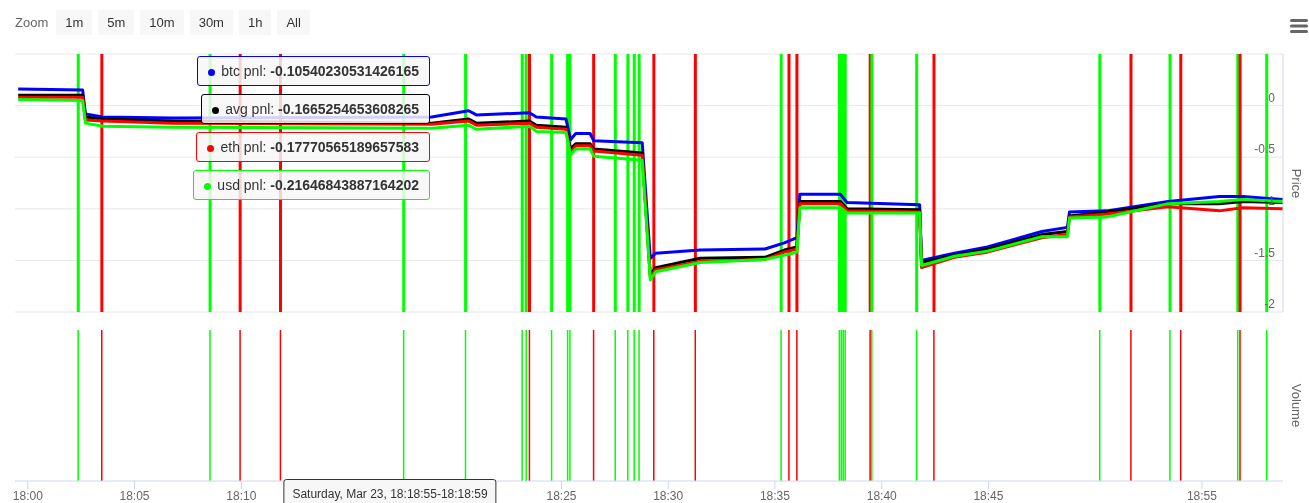 The width and height of the screenshot is (1309, 503). I want to click on text: Zoom, so click(32, 22).